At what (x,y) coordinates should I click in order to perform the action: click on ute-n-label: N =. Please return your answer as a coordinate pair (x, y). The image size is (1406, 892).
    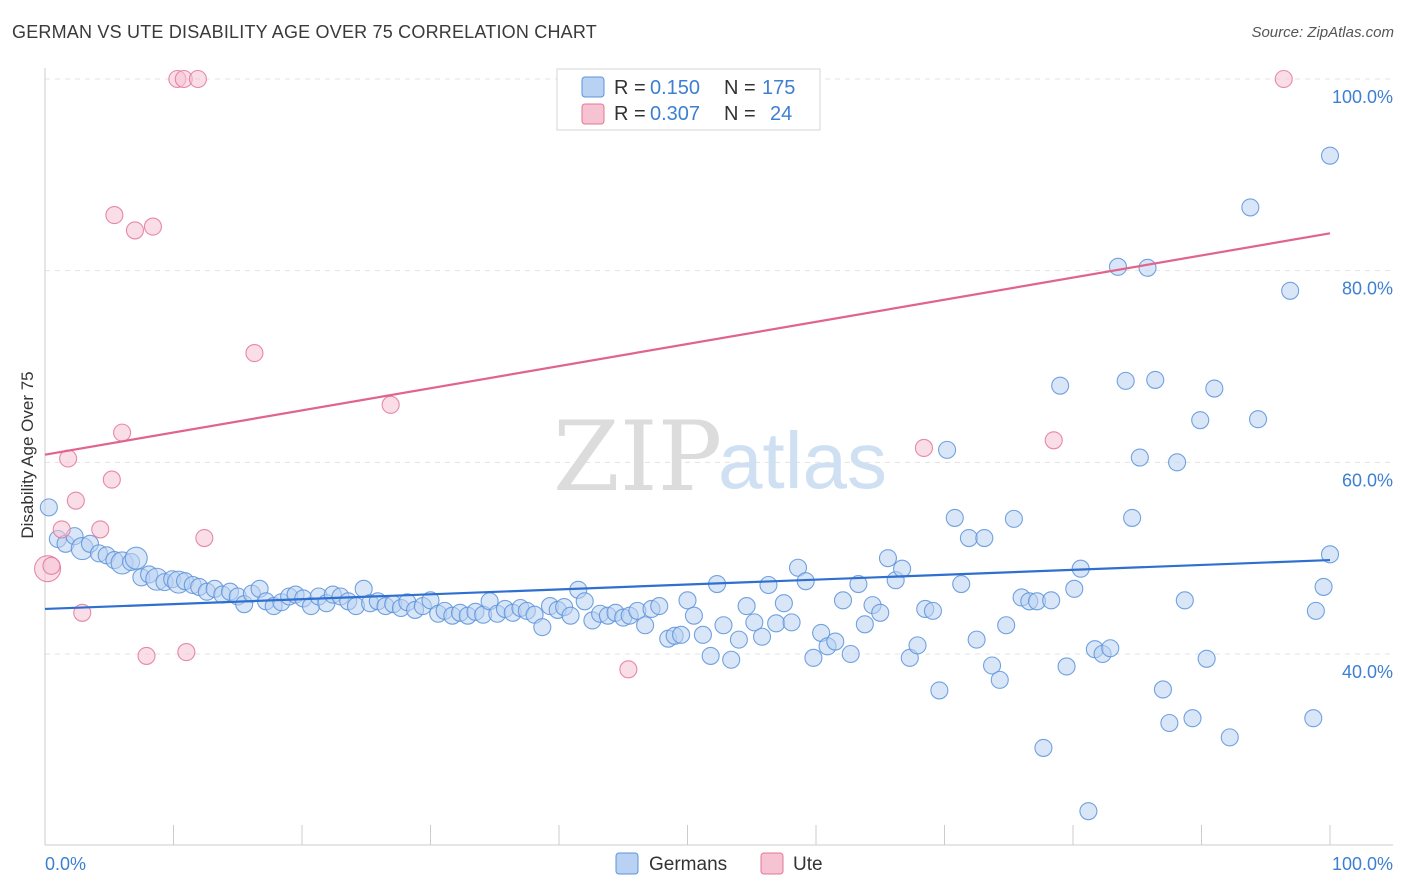
    Looking at the image, I should click on (740, 114).